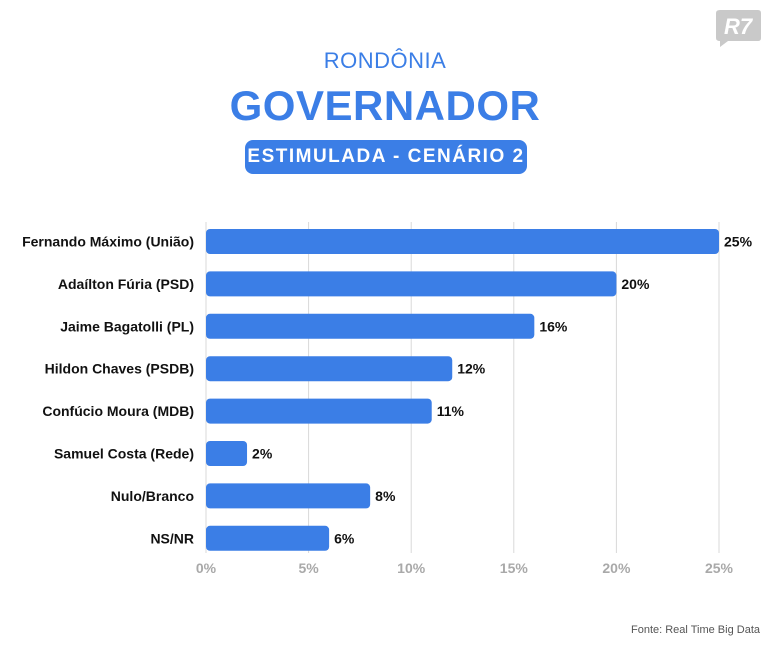 Image resolution: width=770 pixels, height=650 pixels. What do you see at coordinates (344, 538) in the screenshot?
I see `data-label: 6%` at bounding box center [344, 538].